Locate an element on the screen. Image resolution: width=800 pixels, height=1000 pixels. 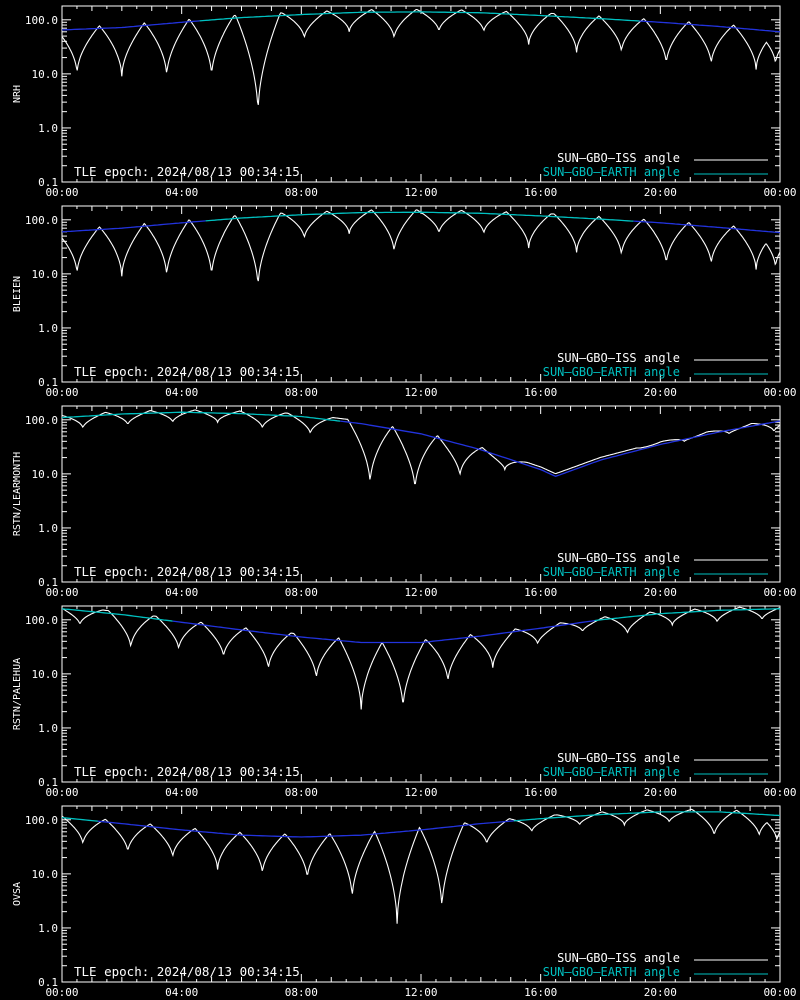
y-axis-label: BLEIEN is located at coordinates (17, 294).